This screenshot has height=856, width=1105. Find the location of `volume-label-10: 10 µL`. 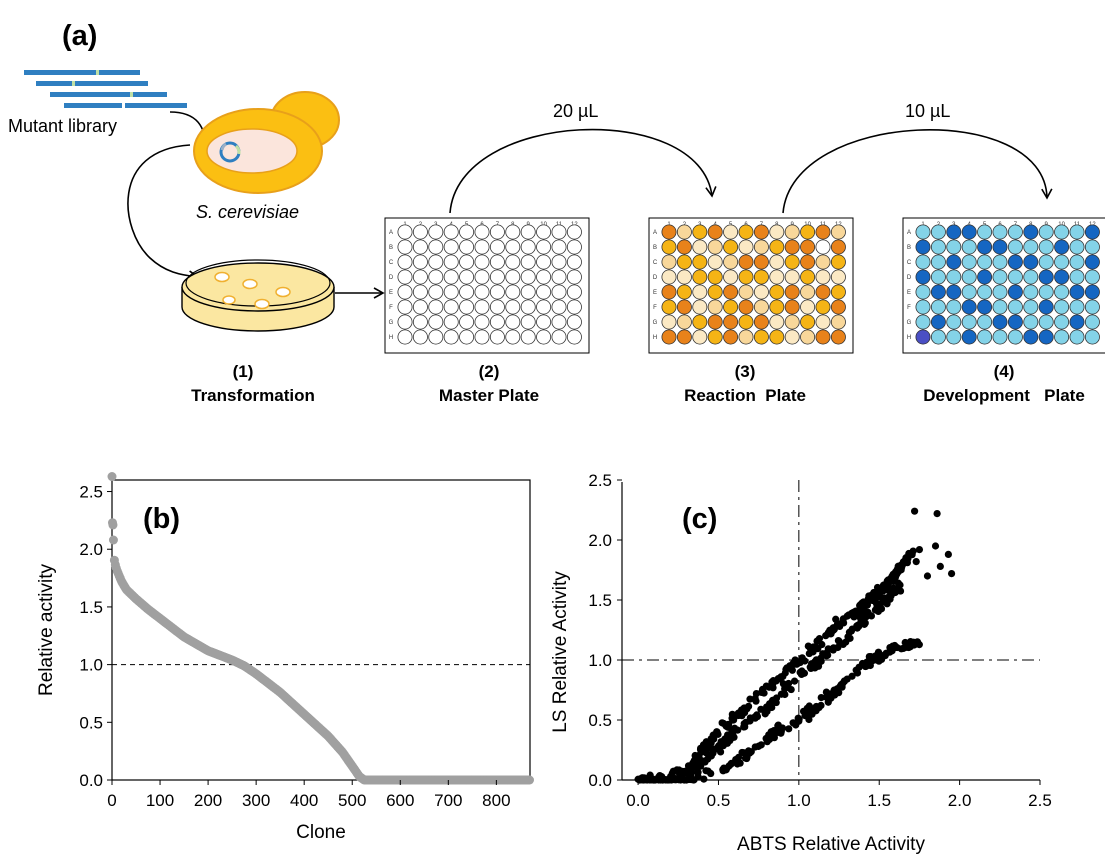

volume-label-10: 10 µL is located at coordinates (927, 111).